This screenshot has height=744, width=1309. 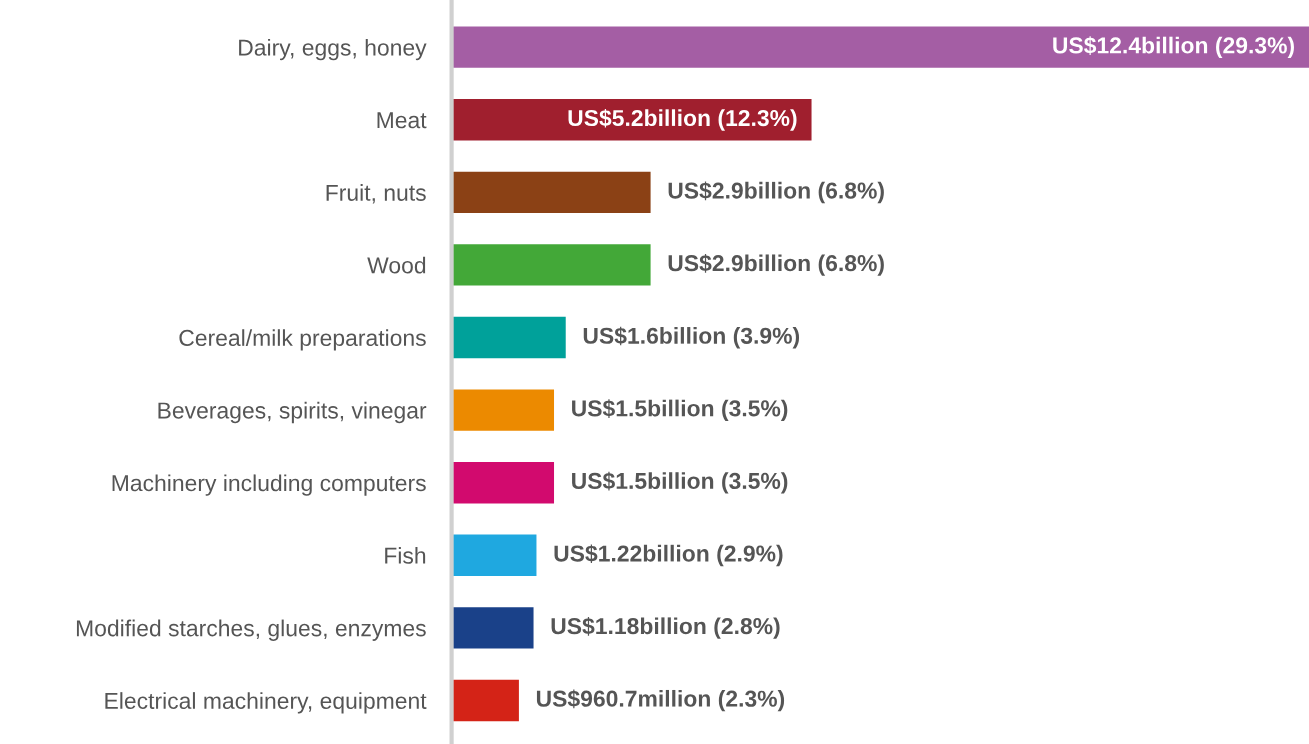 What do you see at coordinates (405, 555) in the screenshot?
I see `y-tick-label: Fish` at bounding box center [405, 555].